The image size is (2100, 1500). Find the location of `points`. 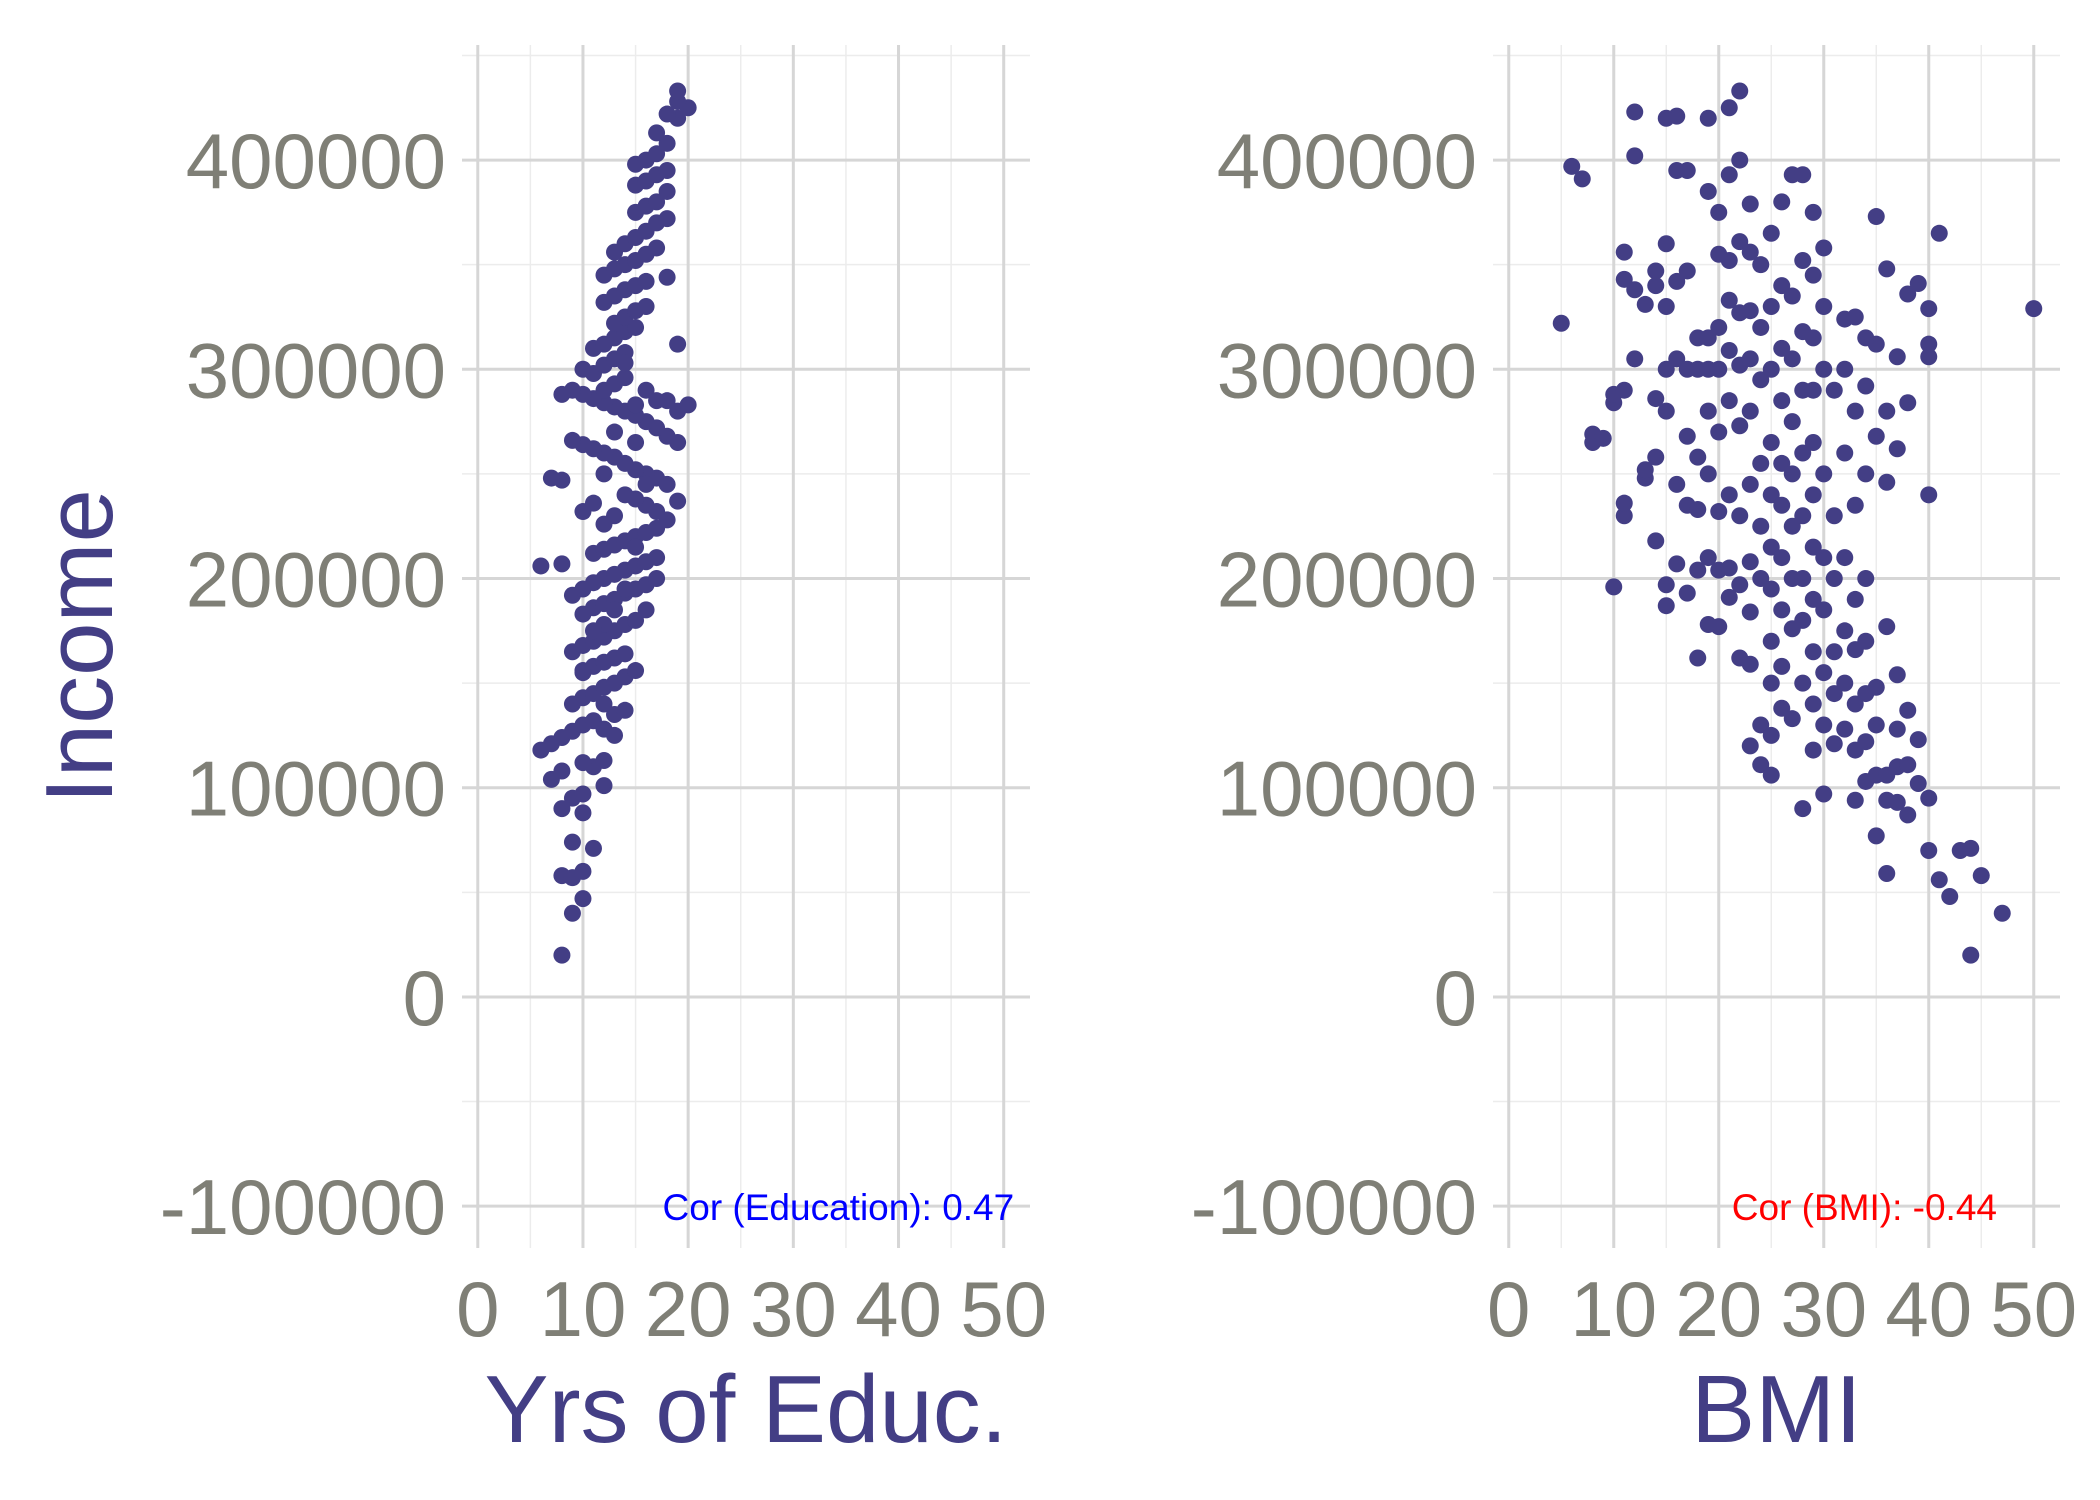

points is located at coordinates (614, 523).